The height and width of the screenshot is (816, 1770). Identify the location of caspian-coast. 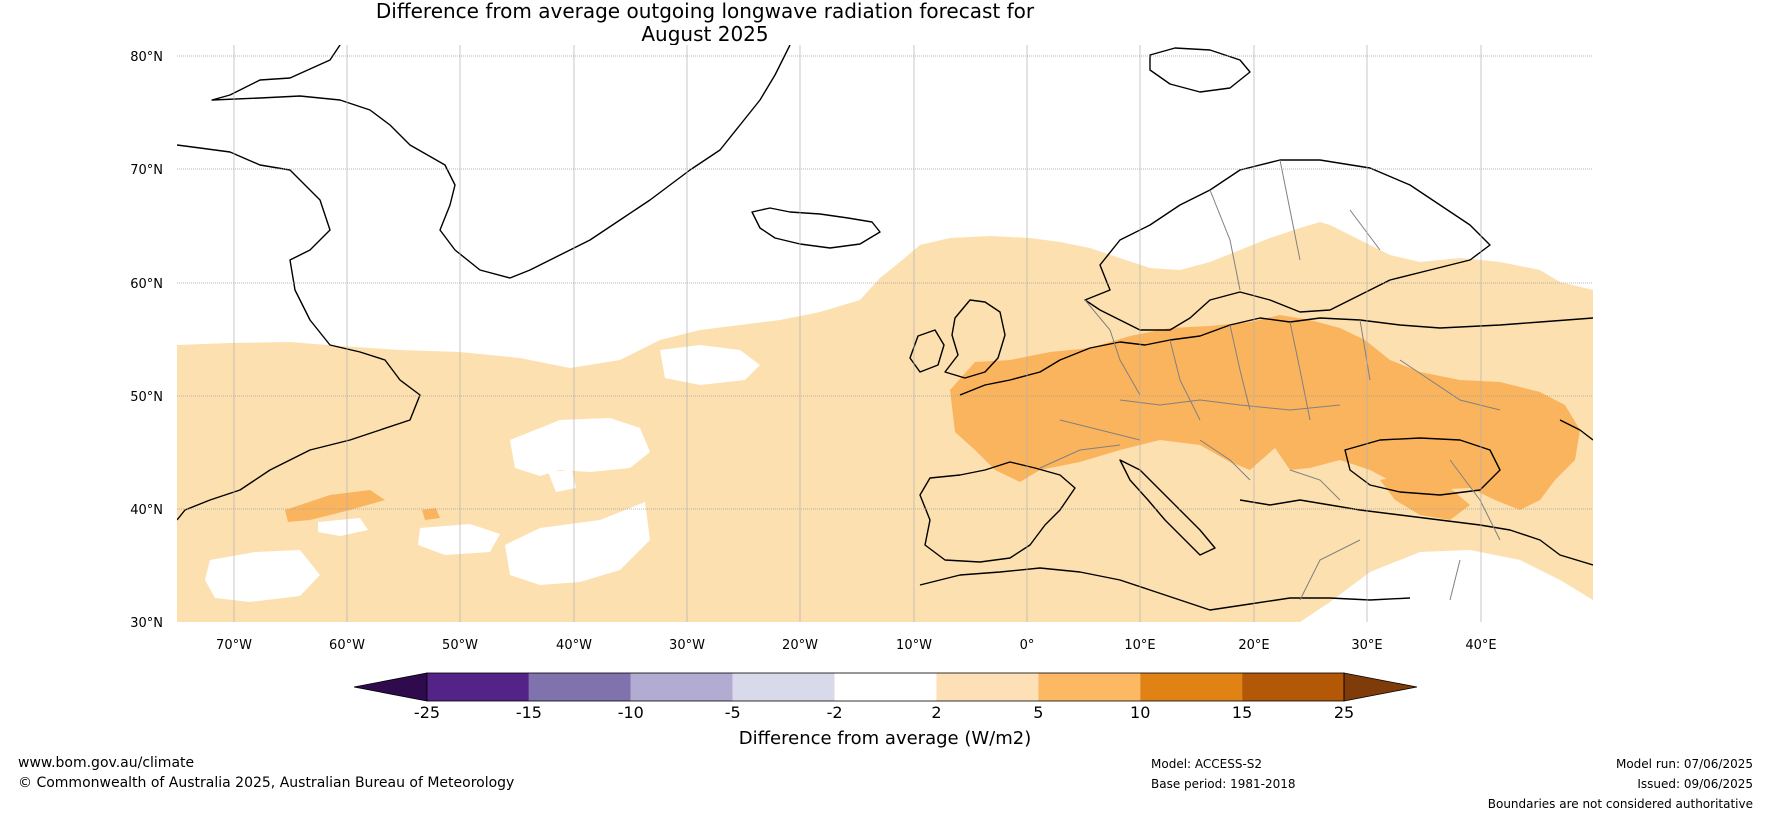
(1576, 430).